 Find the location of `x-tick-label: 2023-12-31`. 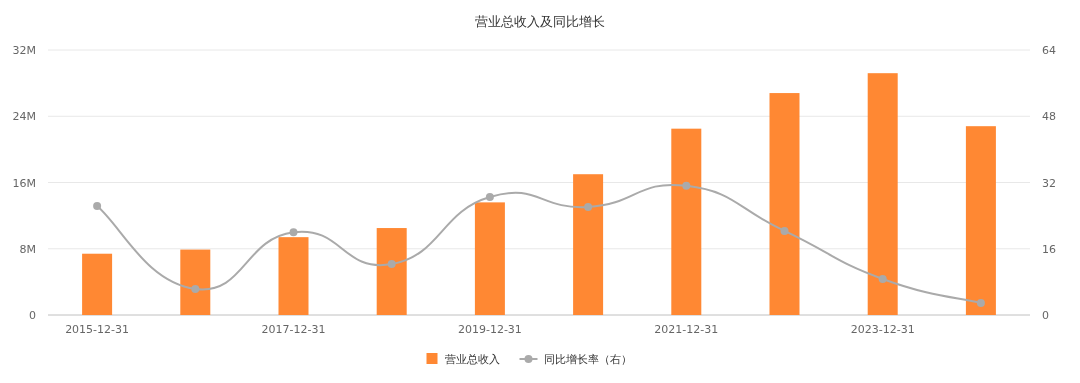

x-tick-label: 2023-12-31 is located at coordinates (882, 329).